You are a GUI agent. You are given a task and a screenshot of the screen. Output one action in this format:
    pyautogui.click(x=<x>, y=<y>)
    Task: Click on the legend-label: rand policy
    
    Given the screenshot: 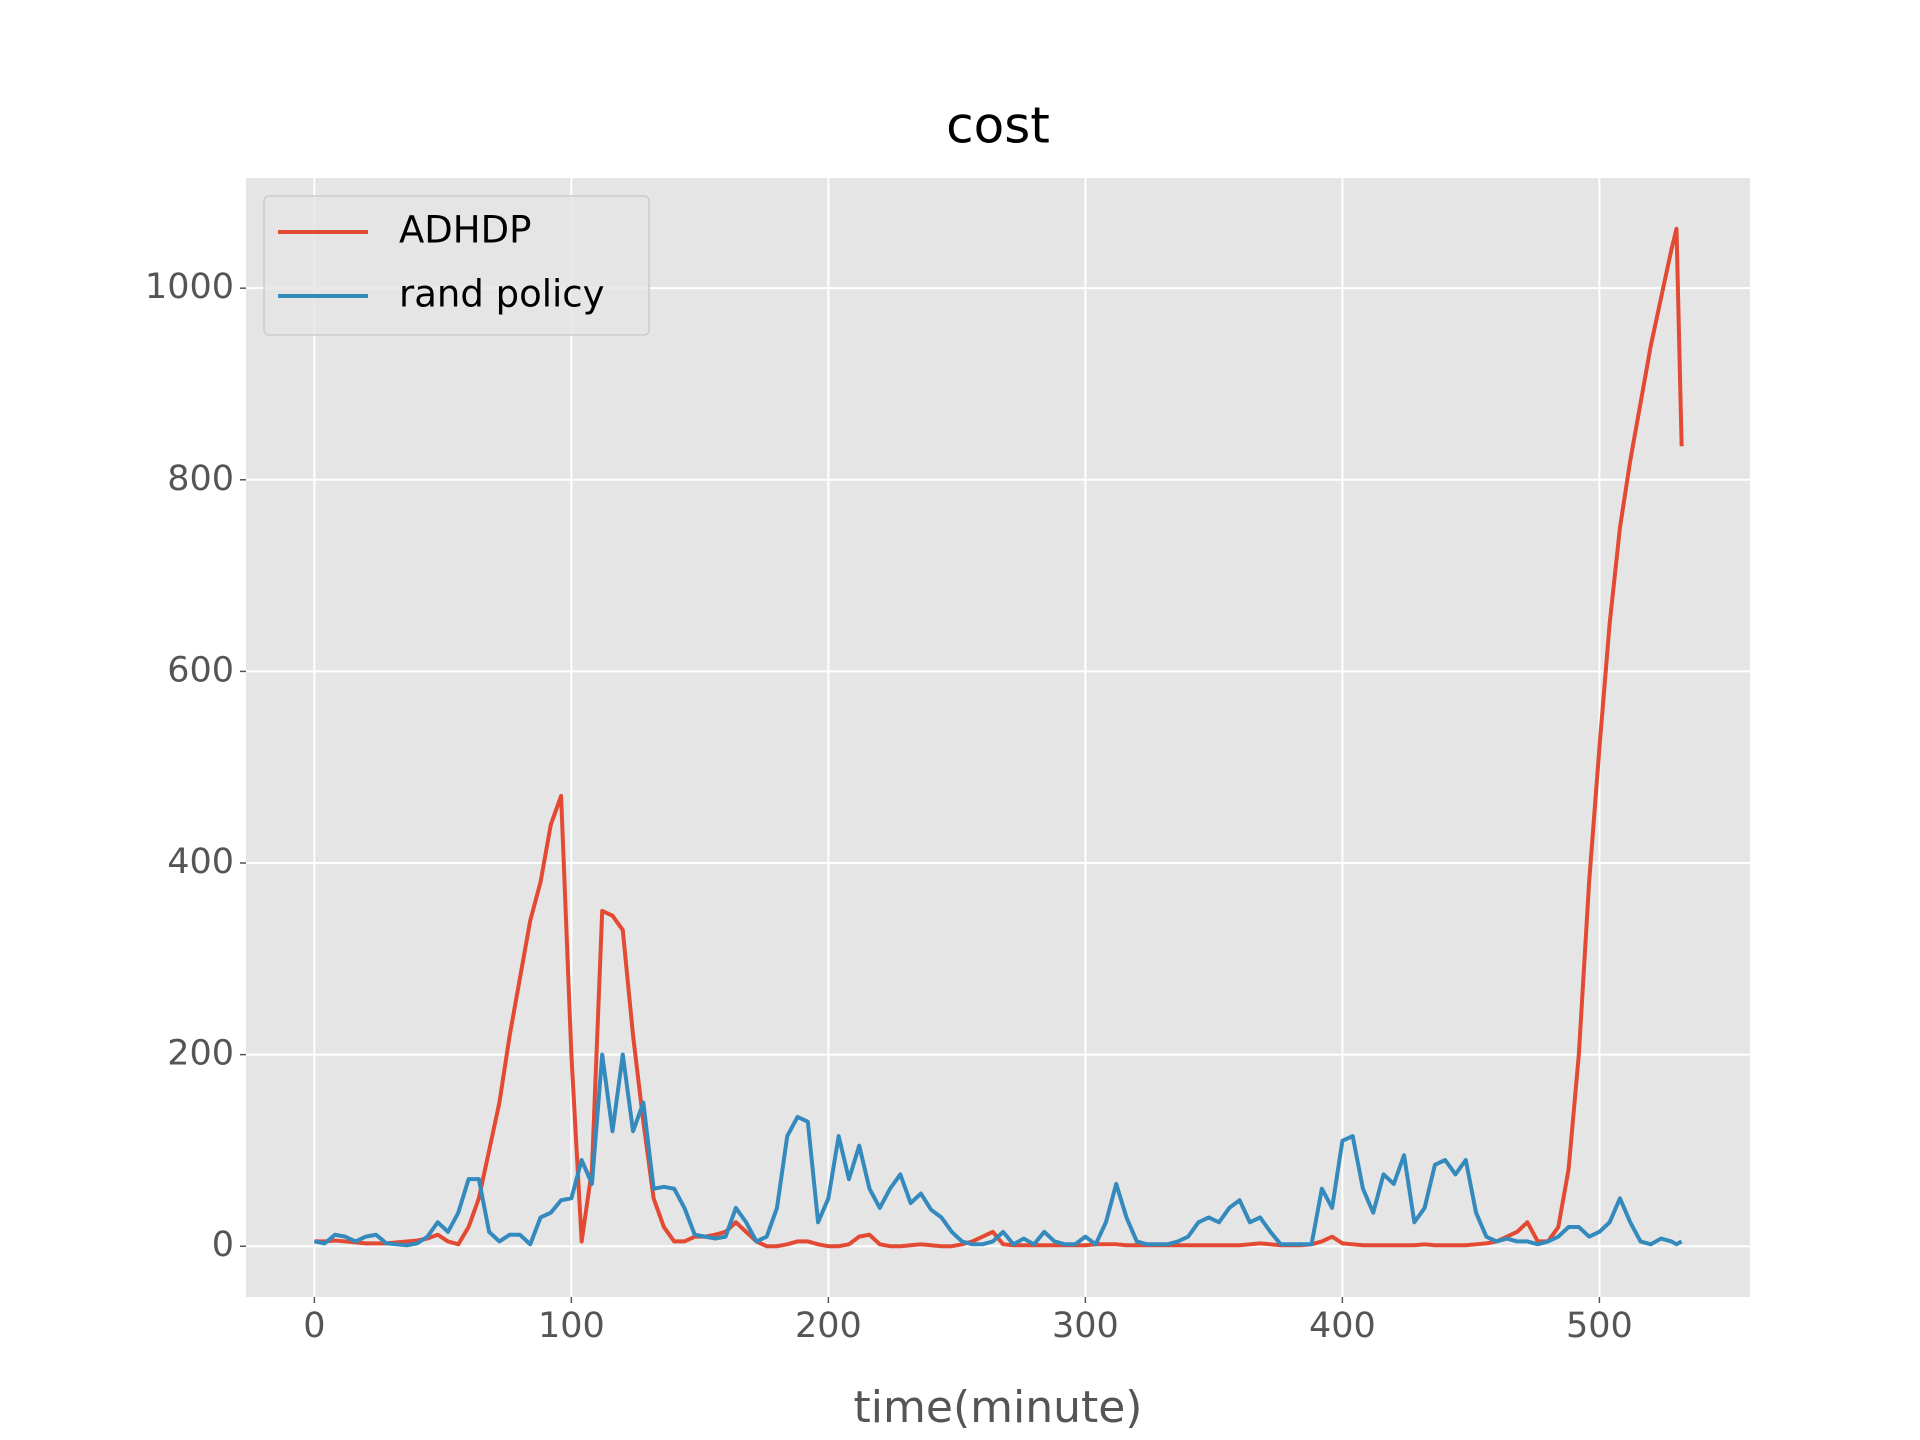 What is the action you would take?
    pyautogui.click(x=502, y=294)
    